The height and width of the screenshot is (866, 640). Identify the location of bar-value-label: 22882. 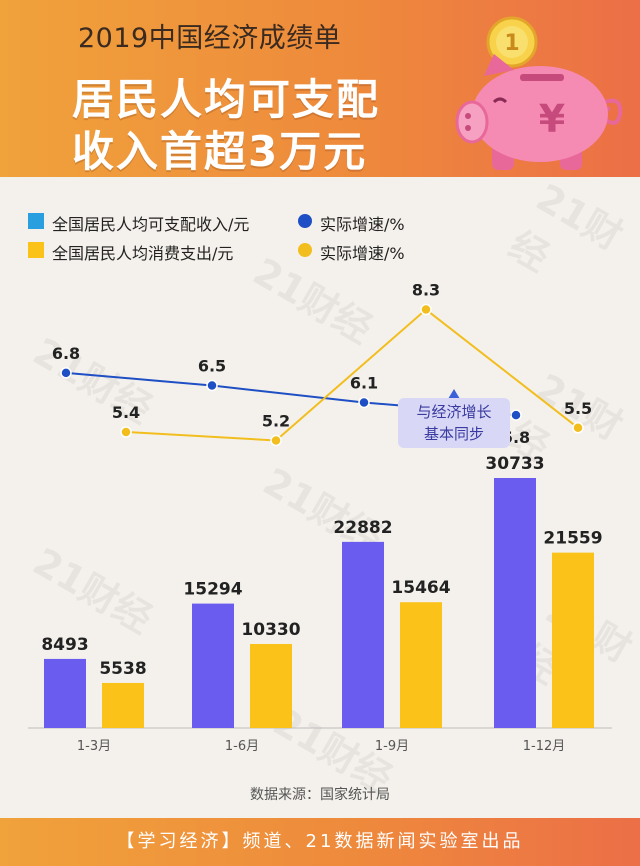
(362, 528).